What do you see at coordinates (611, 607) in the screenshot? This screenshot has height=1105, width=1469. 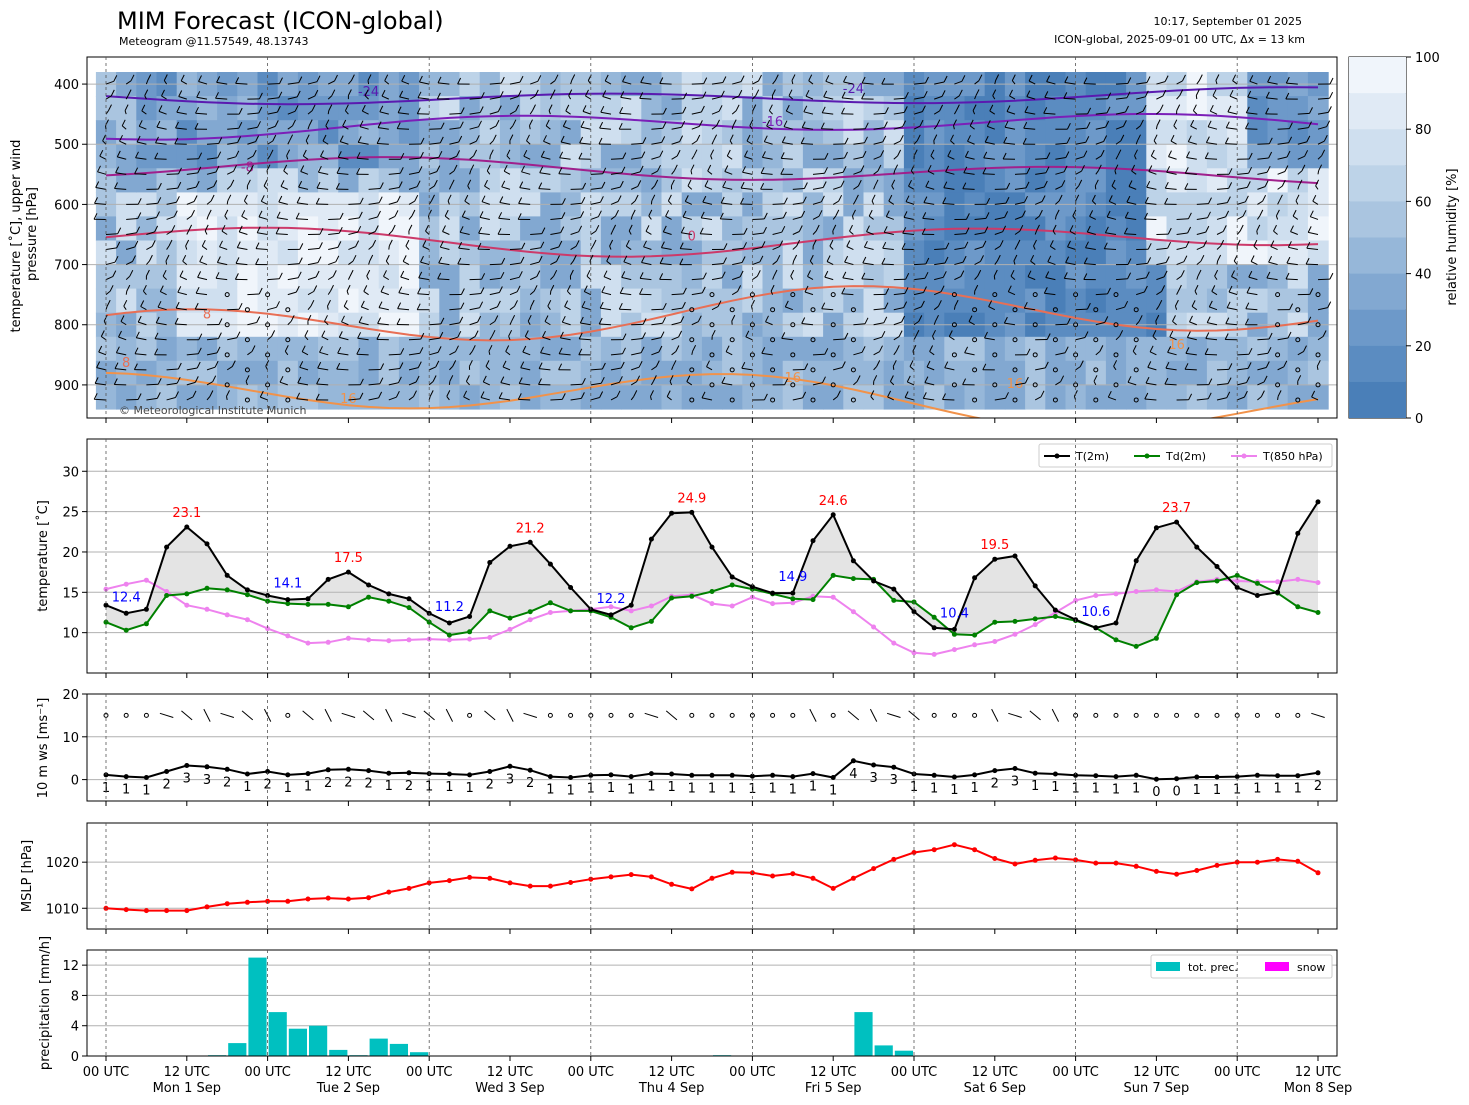 I see `t850-point` at bounding box center [611, 607].